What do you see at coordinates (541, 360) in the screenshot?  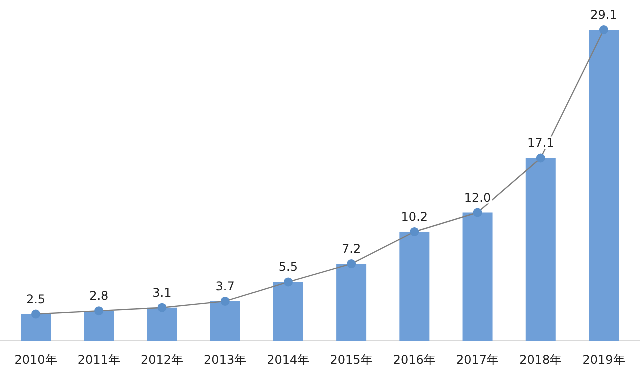 I see `x-tick-label: 2018年` at bounding box center [541, 360].